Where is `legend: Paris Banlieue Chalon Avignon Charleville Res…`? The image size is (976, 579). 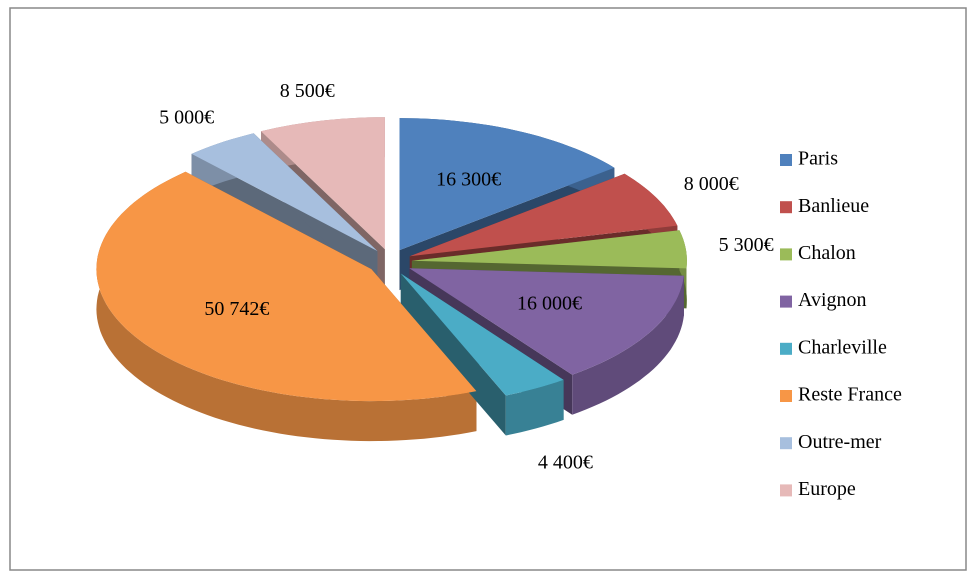
legend: Paris Banlieue Chalon Avignon Charleville Res… is located at coordinates (841, 324).